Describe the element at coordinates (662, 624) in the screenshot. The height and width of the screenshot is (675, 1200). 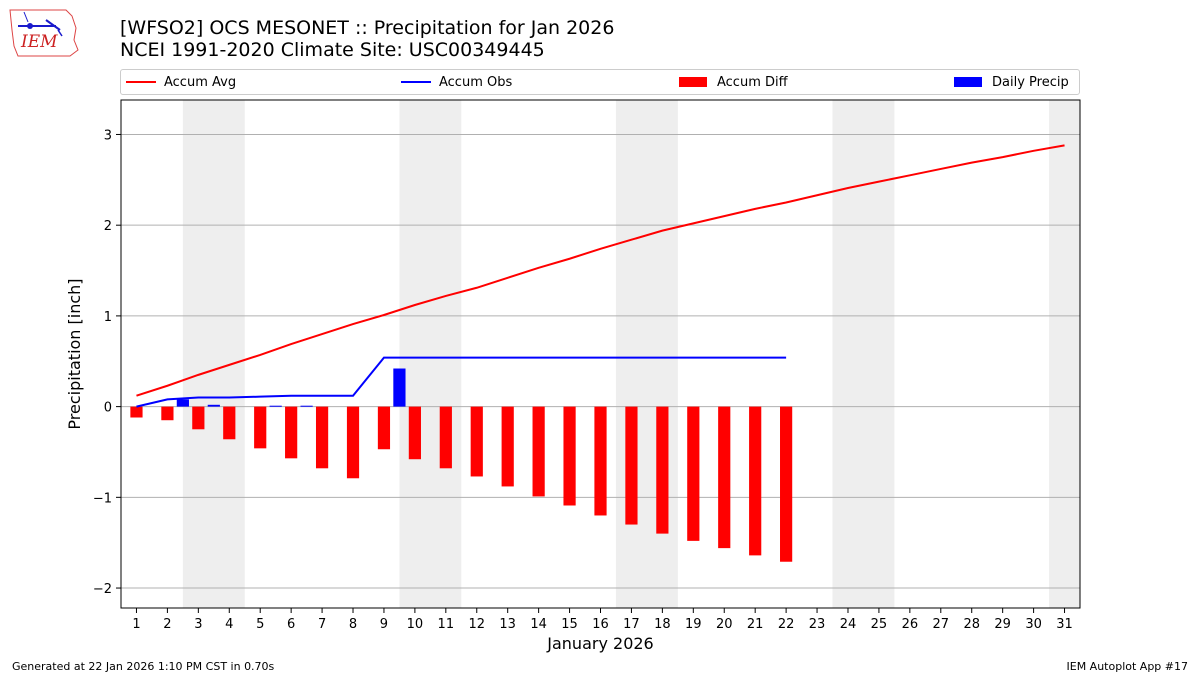
I see `x-tick-label: 18` at that location.